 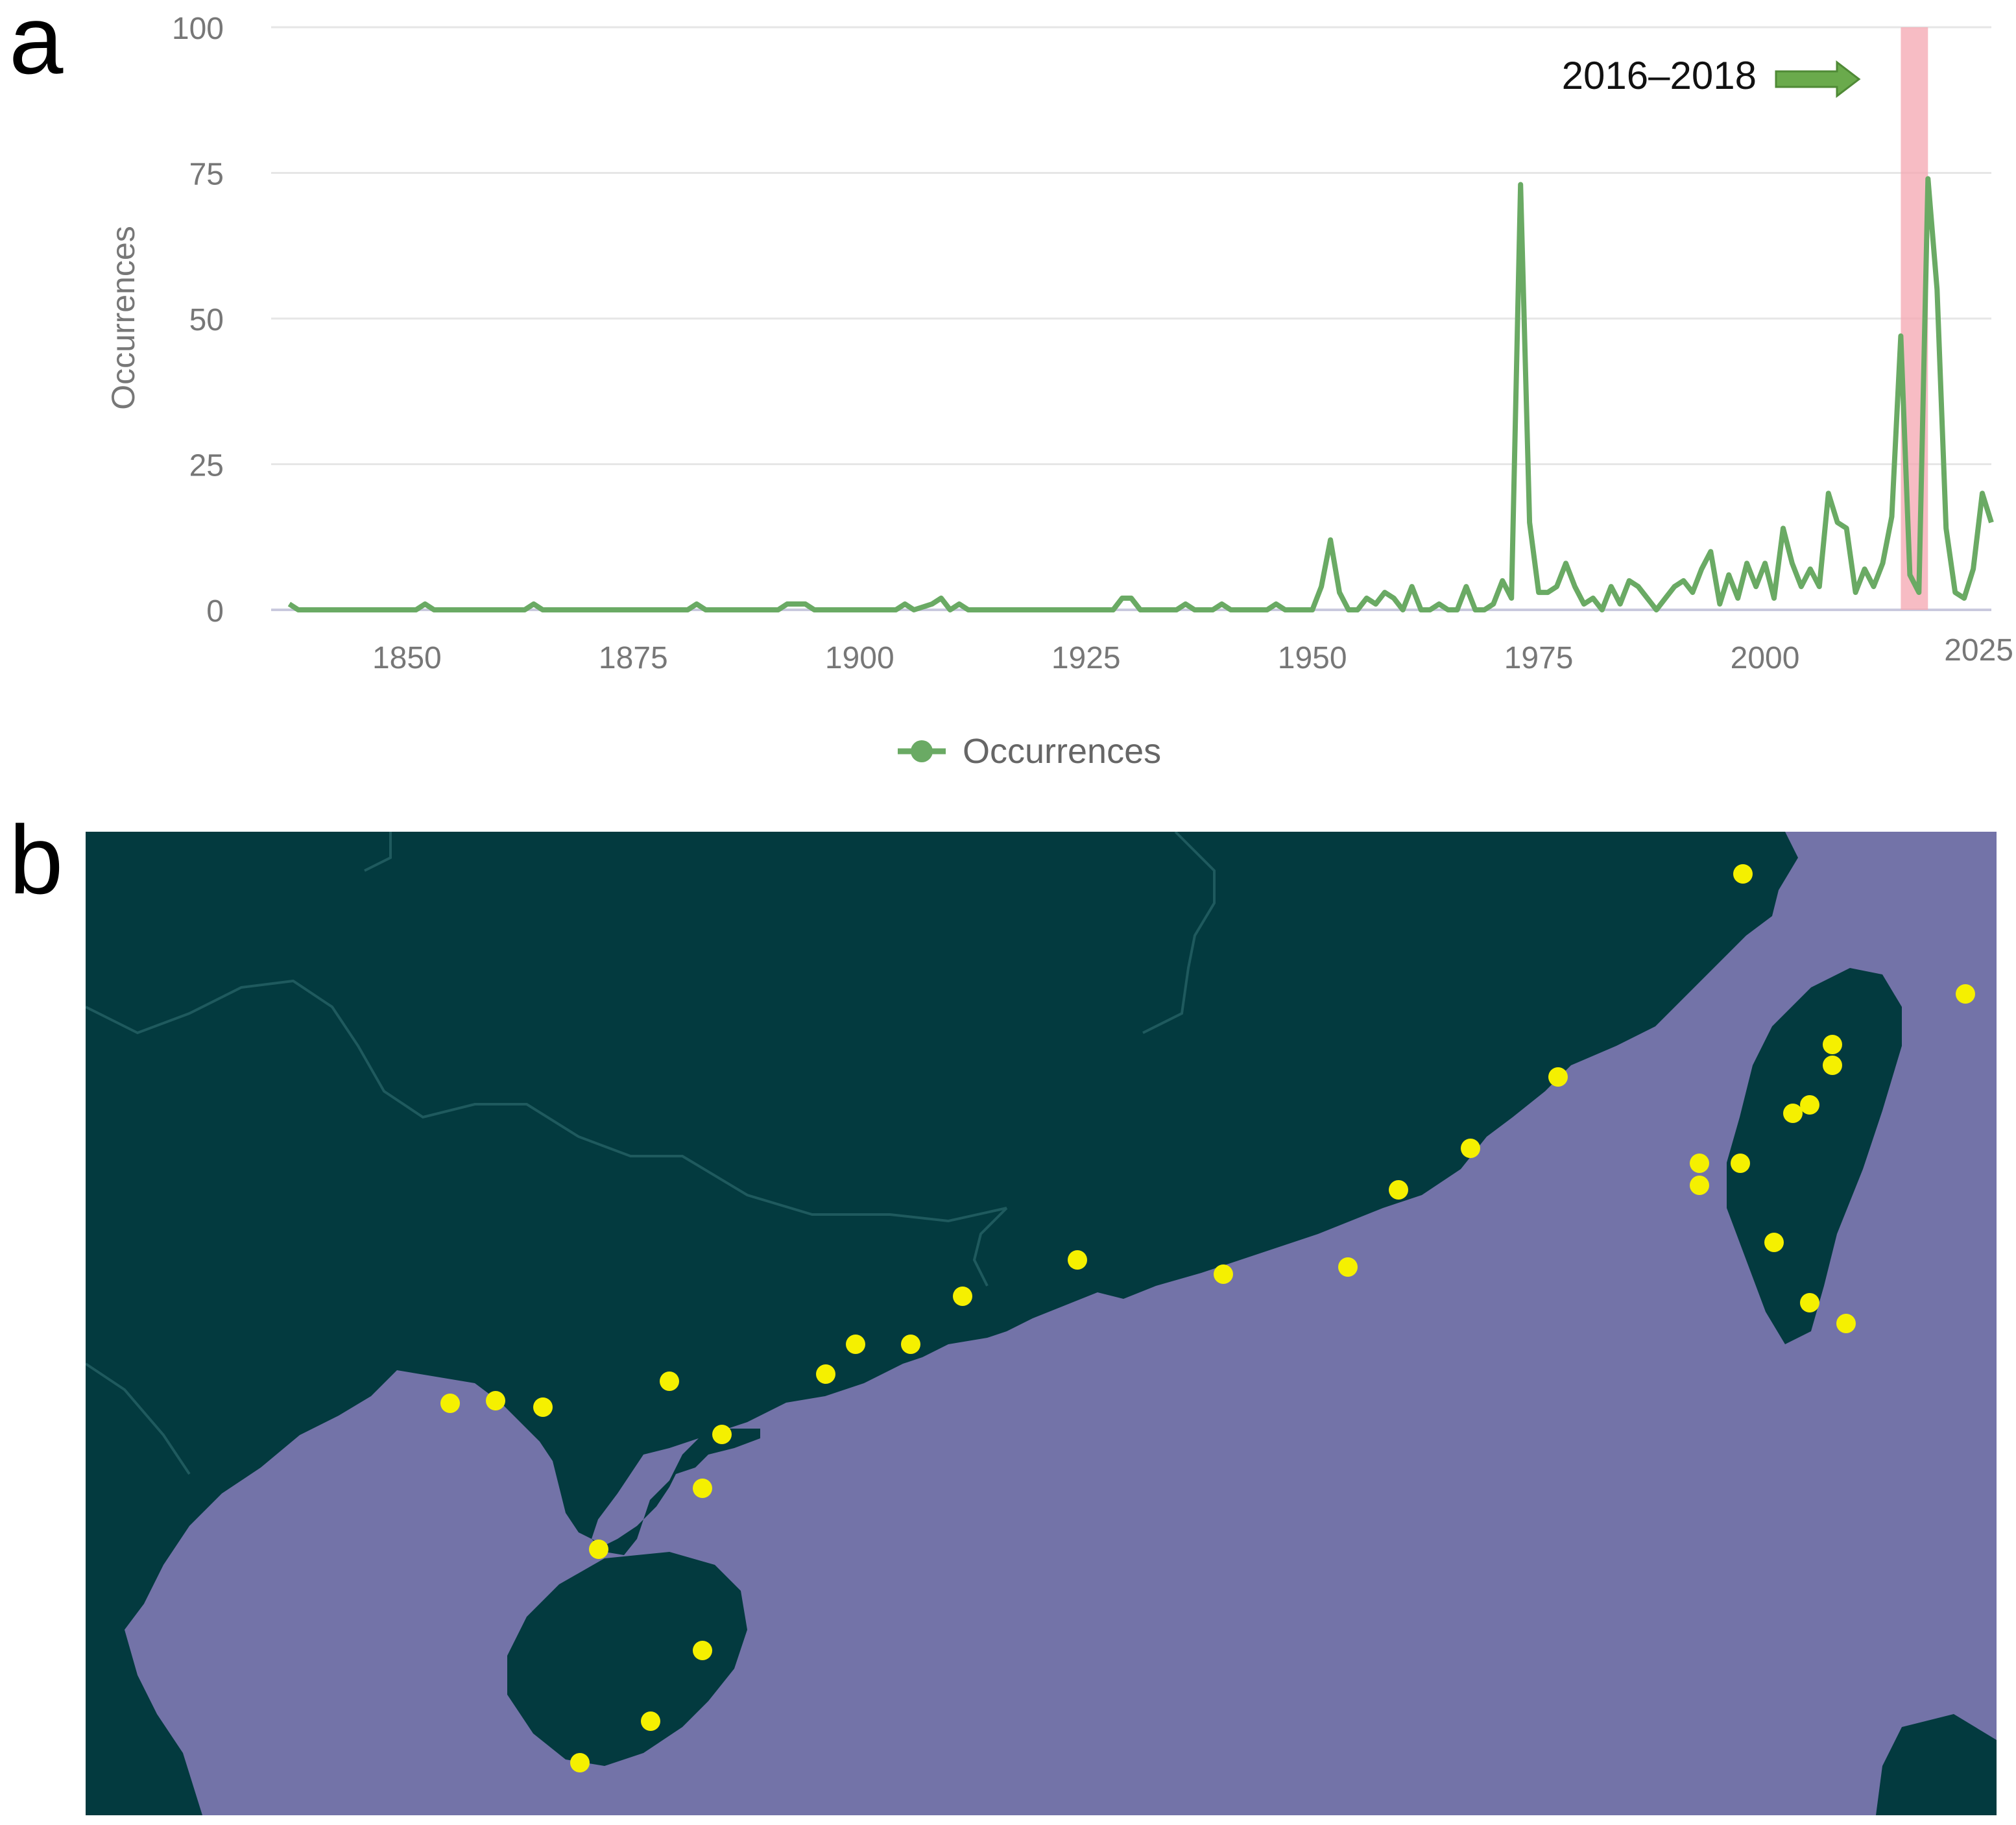 I want to click on legend: Occurrences, so click(x=1030, y=751).